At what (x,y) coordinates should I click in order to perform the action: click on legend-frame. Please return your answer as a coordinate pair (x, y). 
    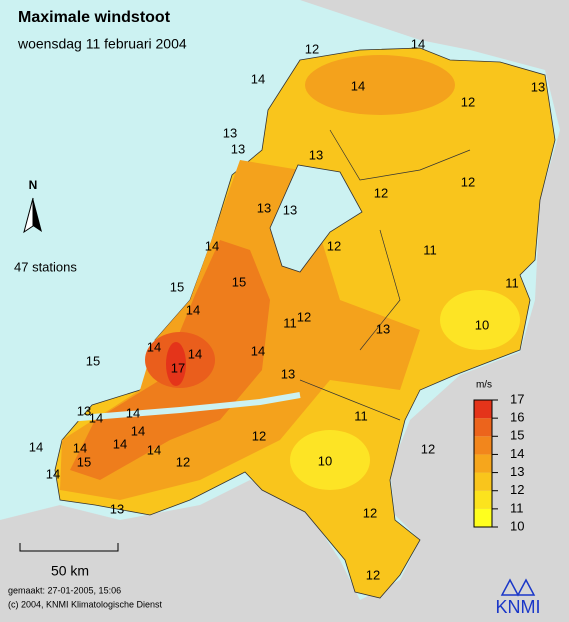
    Looking at the image, I should click on (483, 463).